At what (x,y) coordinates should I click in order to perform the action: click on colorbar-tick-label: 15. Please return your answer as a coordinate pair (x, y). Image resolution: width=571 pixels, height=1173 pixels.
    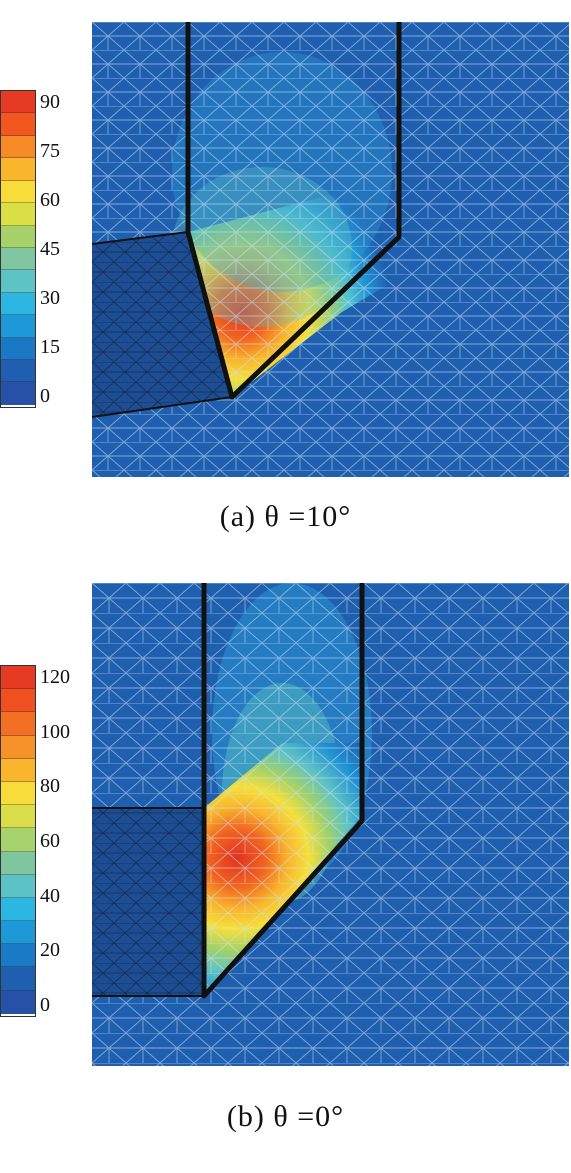
    Looking at the image, I should click on (50, 347).